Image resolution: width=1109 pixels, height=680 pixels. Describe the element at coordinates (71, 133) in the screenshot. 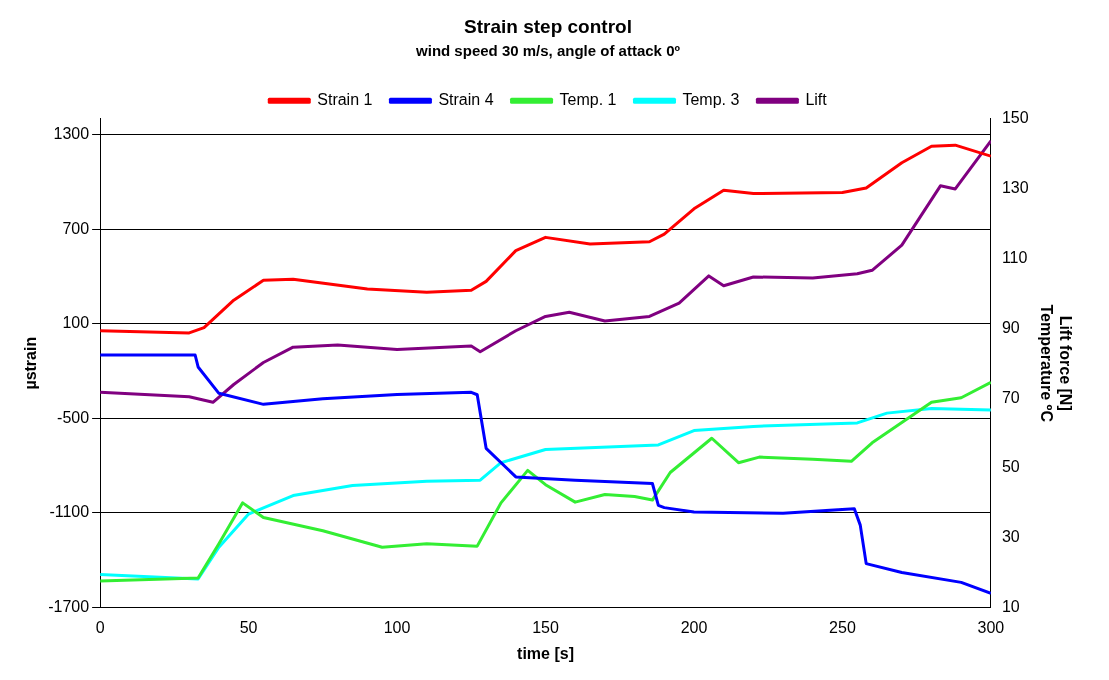

I see `y-tick-label: 1300` at that location.